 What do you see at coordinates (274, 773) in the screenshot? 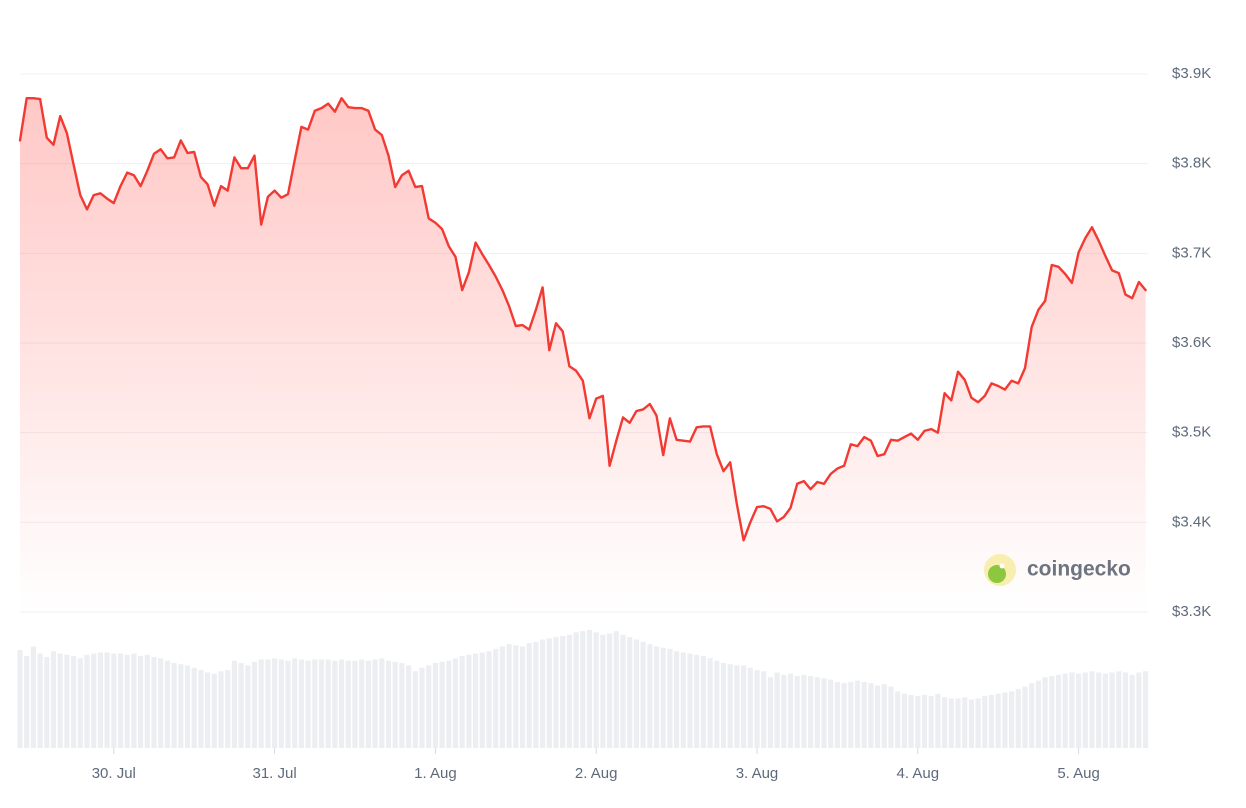
I see `x-tick-label: 31. Jul` at bounding box center [274, 773].